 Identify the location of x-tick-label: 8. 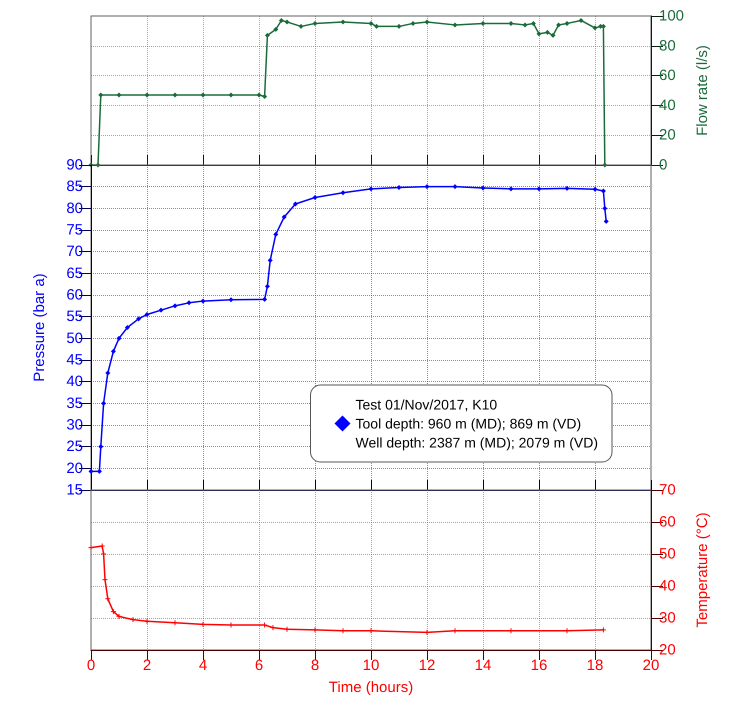
(315, 665).